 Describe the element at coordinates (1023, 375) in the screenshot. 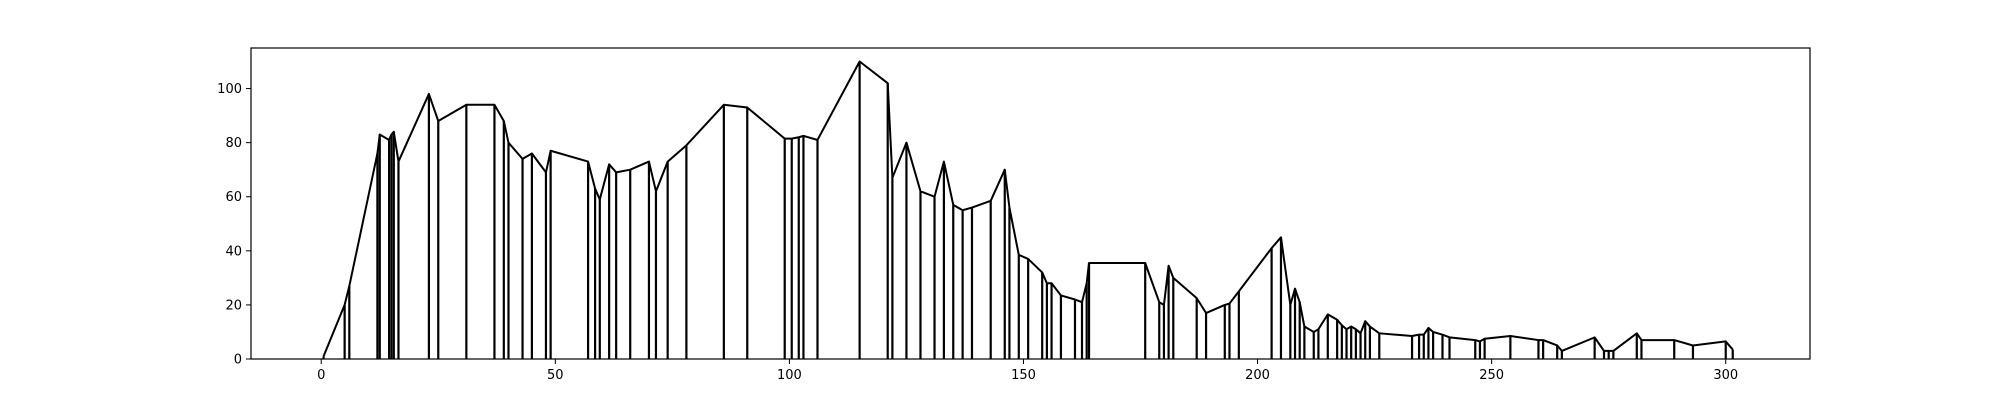

I see `x-tick-label-3: 150` at that location.